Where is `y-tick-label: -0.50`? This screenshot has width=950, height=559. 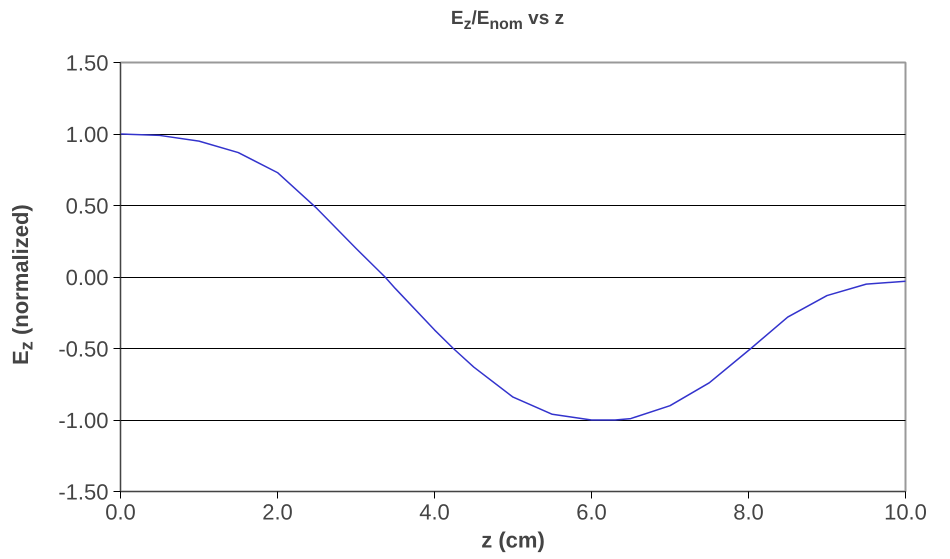 y-tick-label: -0.50 is located at coordinates (83, 349).